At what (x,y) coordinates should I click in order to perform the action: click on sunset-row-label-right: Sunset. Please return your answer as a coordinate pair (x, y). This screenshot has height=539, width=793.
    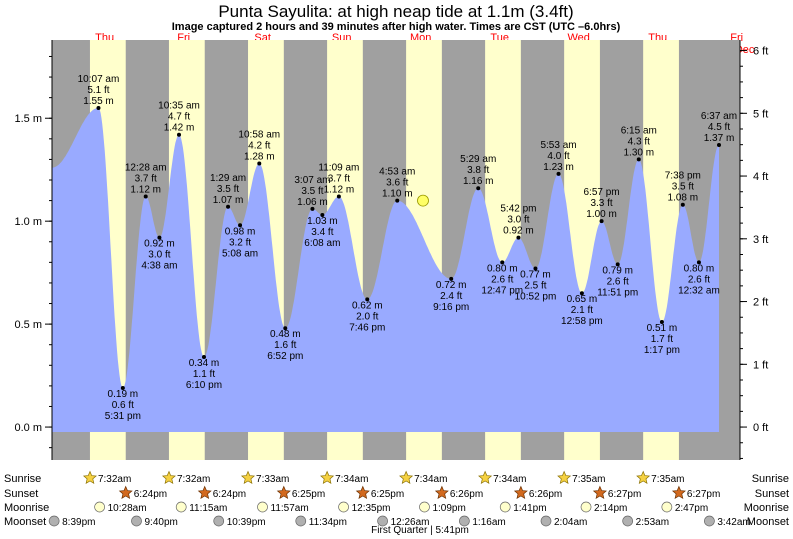
    Looking at the image, I should click on (772, 494).